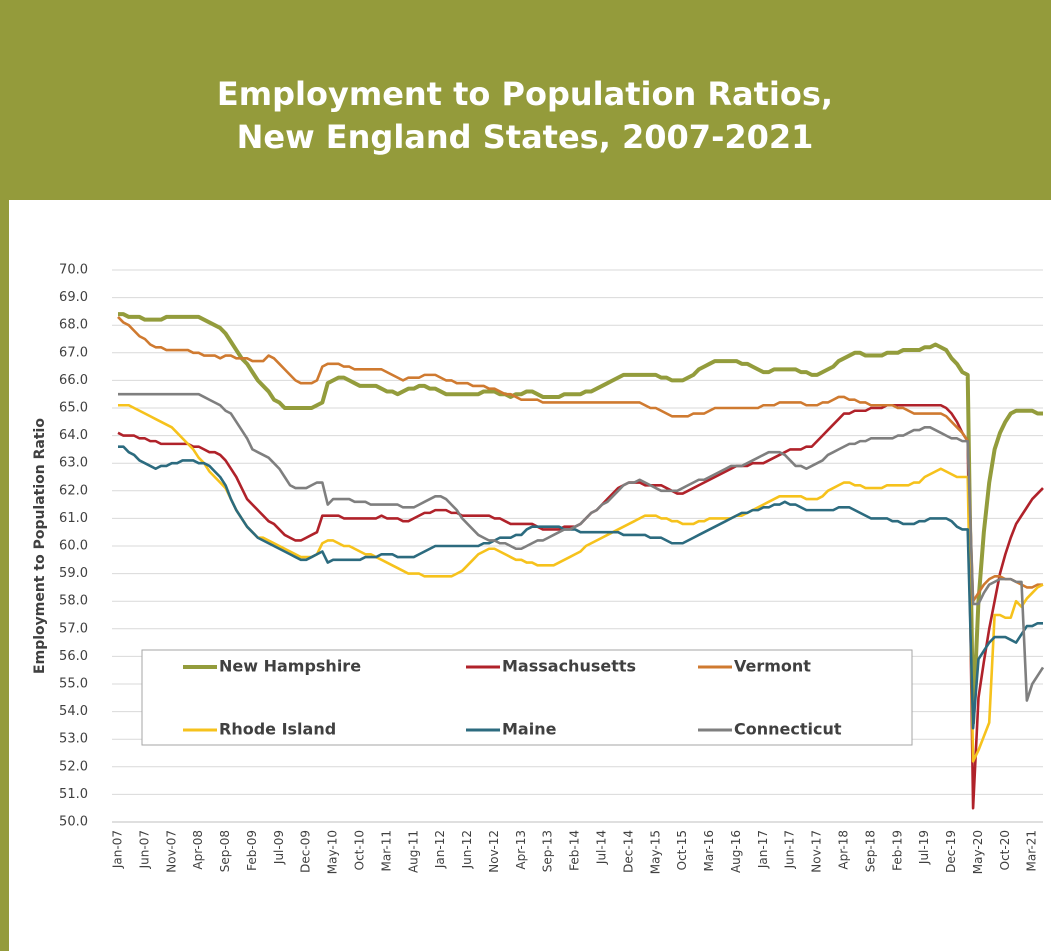  What do you see at coordinates (306, 851) in the screenshot?
I see `x-tick-label: Dec-09` at bounding box center [306, 851].